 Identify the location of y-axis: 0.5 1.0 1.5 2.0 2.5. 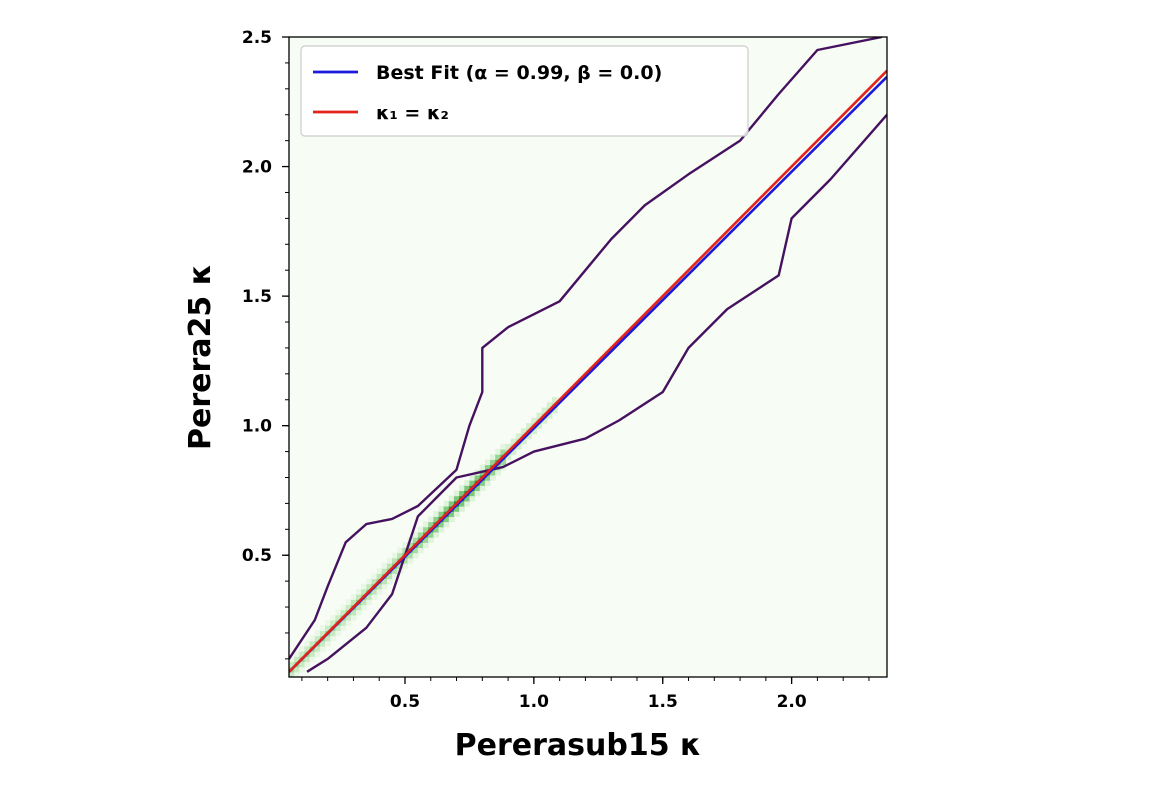
(265, 344).